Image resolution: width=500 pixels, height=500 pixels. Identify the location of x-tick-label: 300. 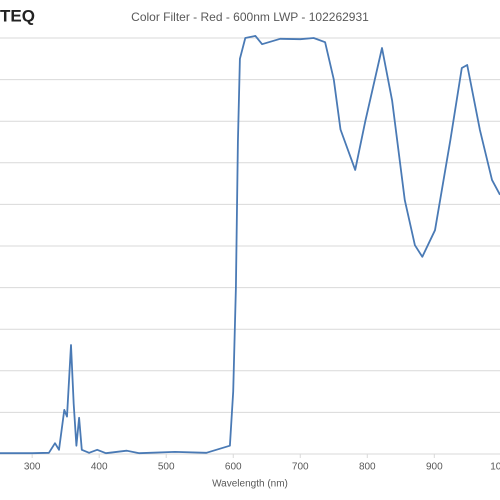
(32, 467).